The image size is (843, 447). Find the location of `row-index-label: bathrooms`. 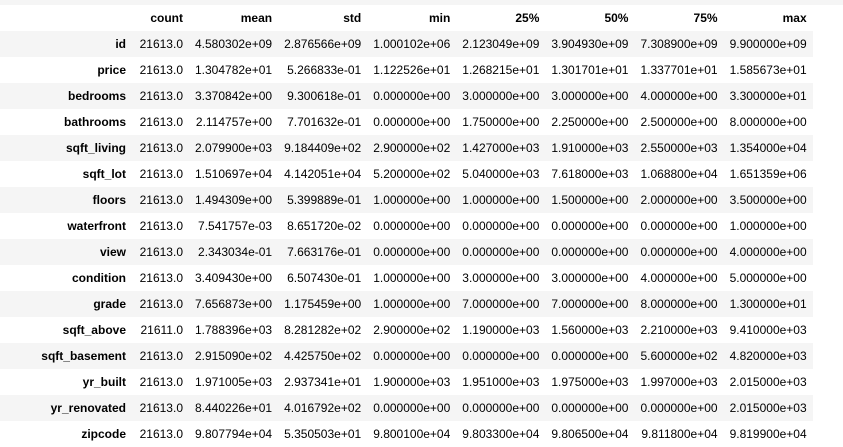

row-index-label: bathrooms is located at coordinates (94, 122).